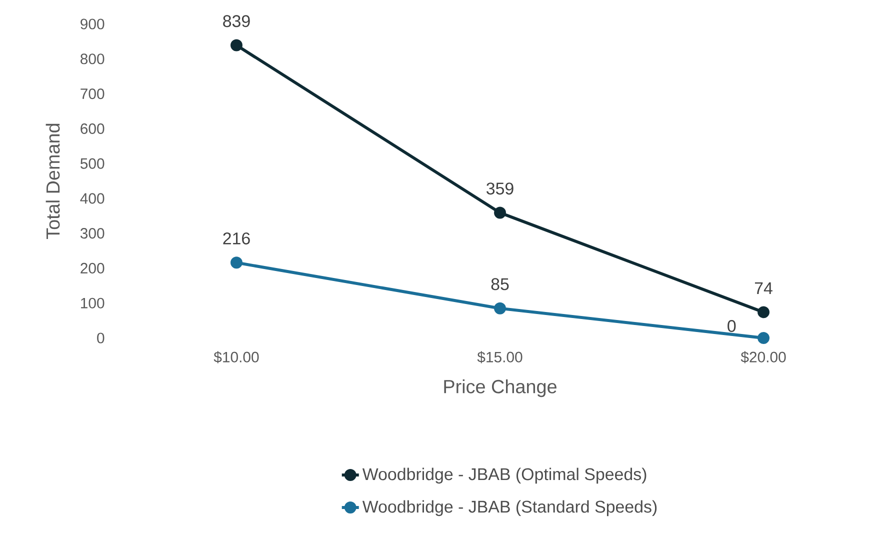 This screenshot has width=891, height=550. I want to click on y-tick-label: 300, so click(92, 233).